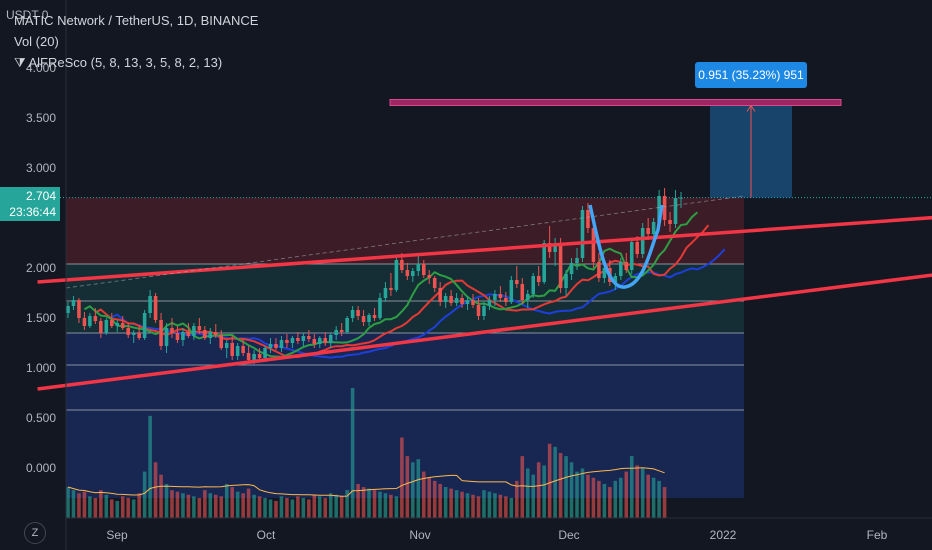 The width and height of the screenshot is (932, 550). What do you see at coordinates (36, 41) in the screenshot?
I see `volume-indicator-label: Vol (20)` at bounding box center [36, 41].